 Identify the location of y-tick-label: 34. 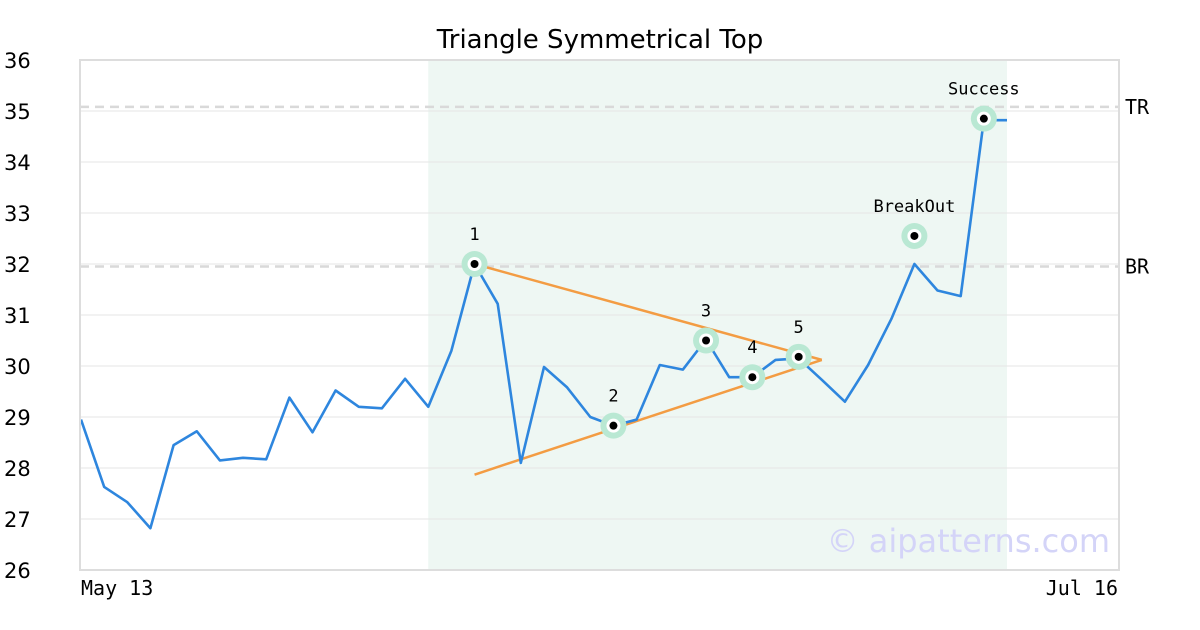
(17, 163).